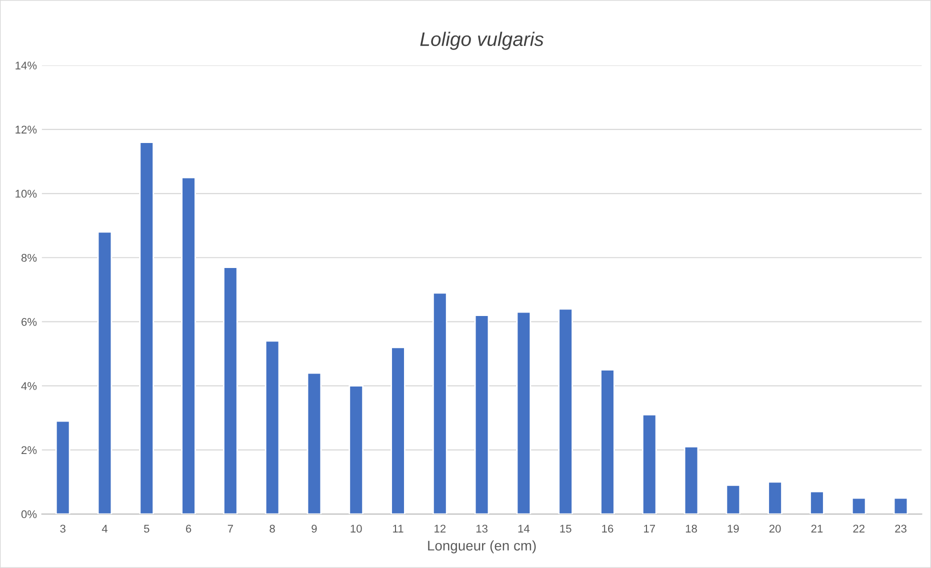 Image resolution: width=931 pixels, height=568 pixels. What do you see at coordinates (566, 528) in the screenshot?
I see `x-tick-label: 15` at bounding box center [566, 528].